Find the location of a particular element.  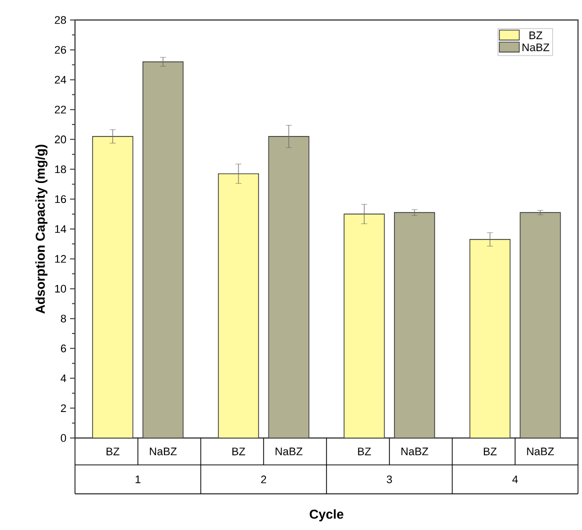

legend-label: NaBZ is located at coordinates (536, 48).